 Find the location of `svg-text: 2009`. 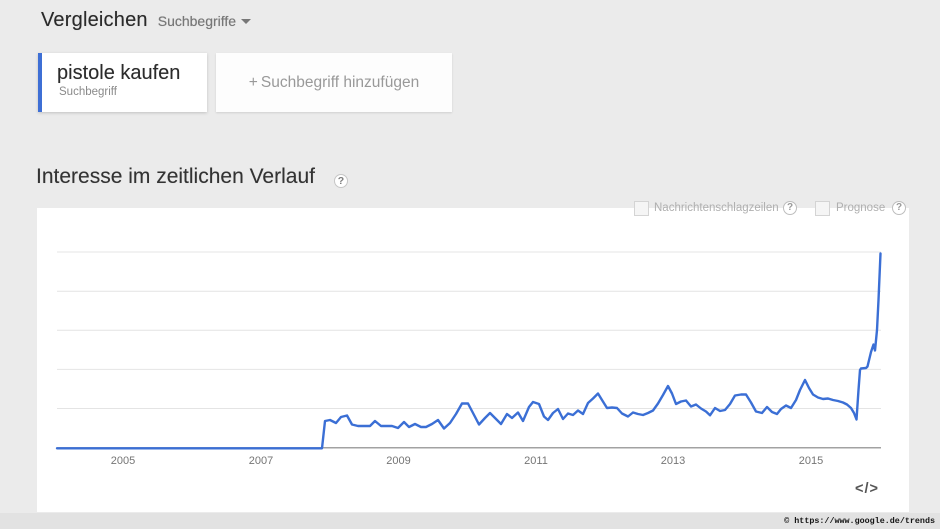

svg-text: 2009 is located at coordinates (398, 461).